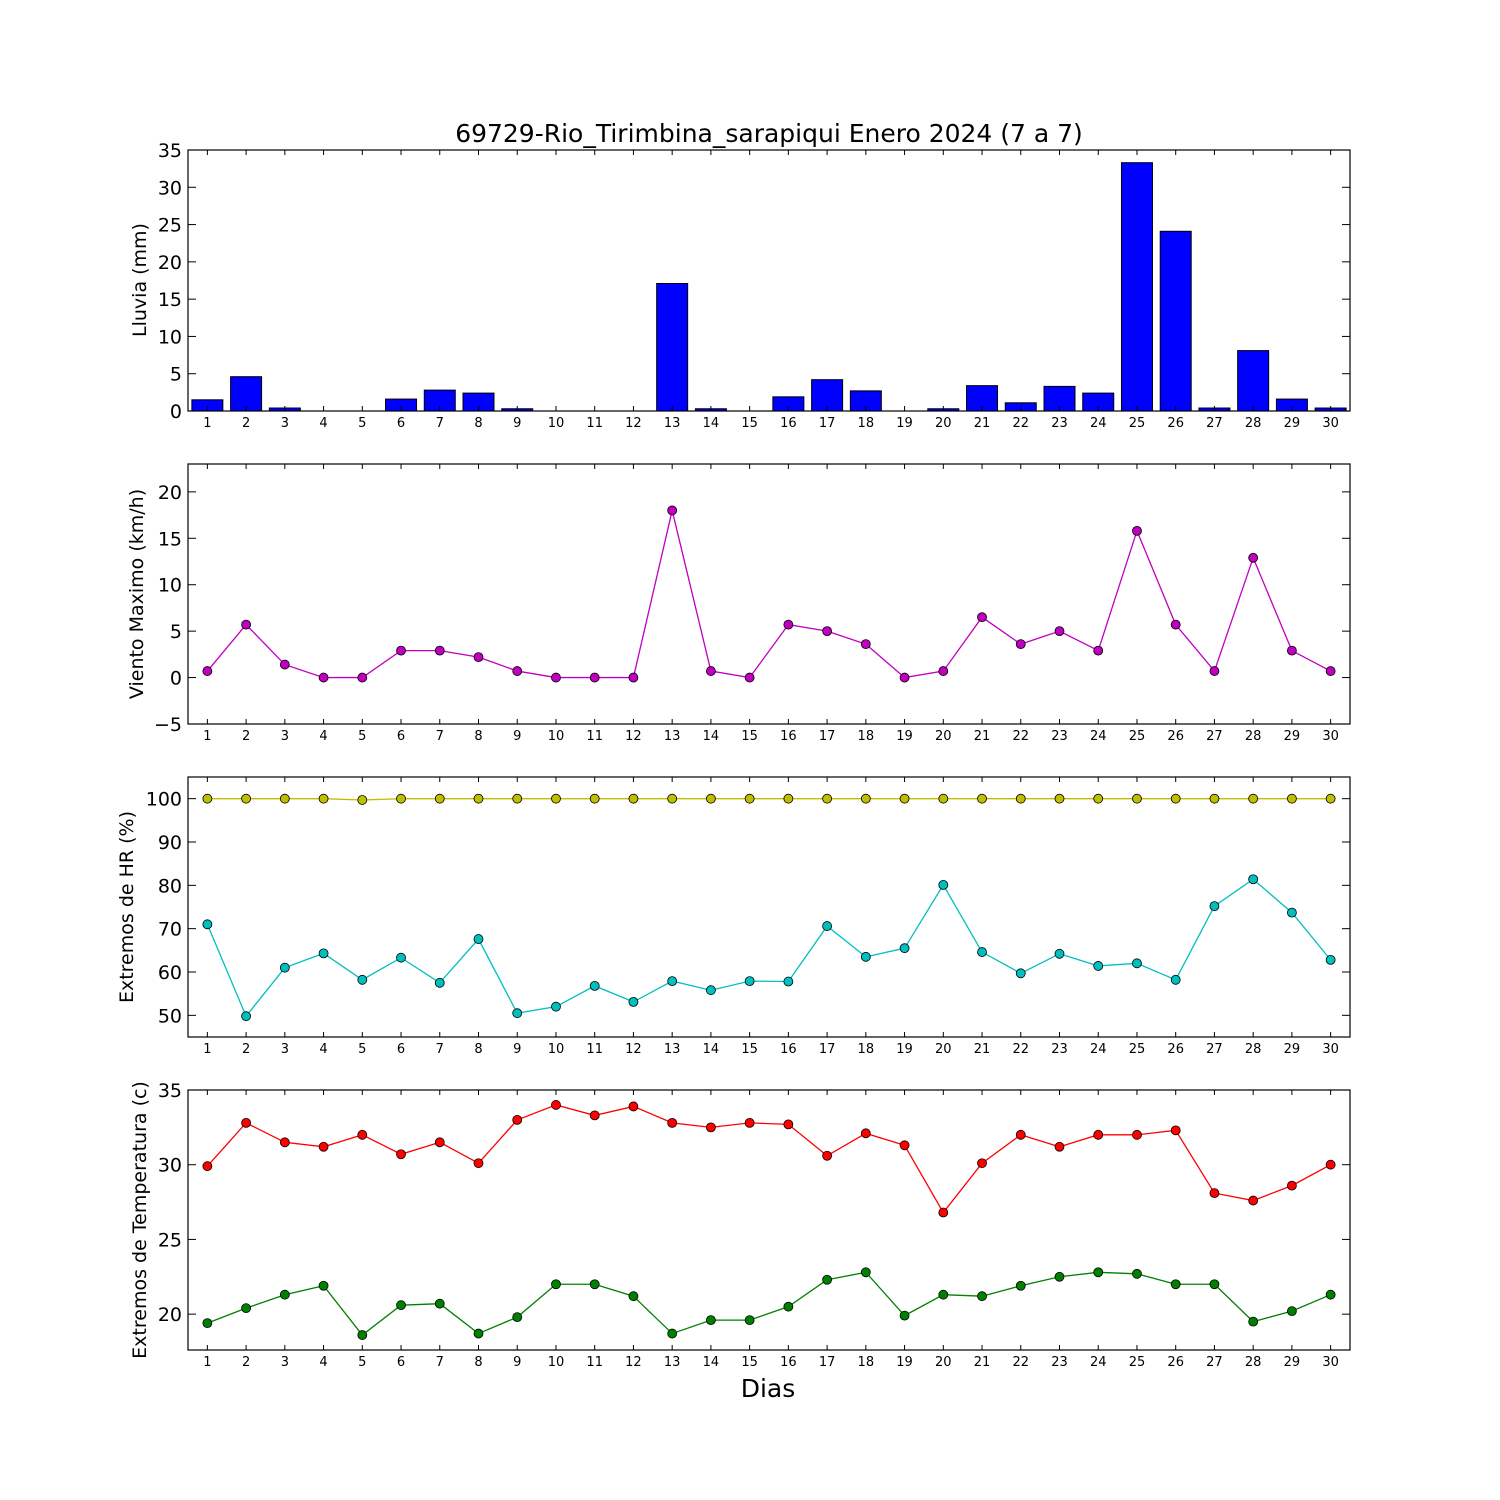  Describe the element at coordinates (556, 423) in the screenshot. I see `rain-x-tick-label: 10` at that location.